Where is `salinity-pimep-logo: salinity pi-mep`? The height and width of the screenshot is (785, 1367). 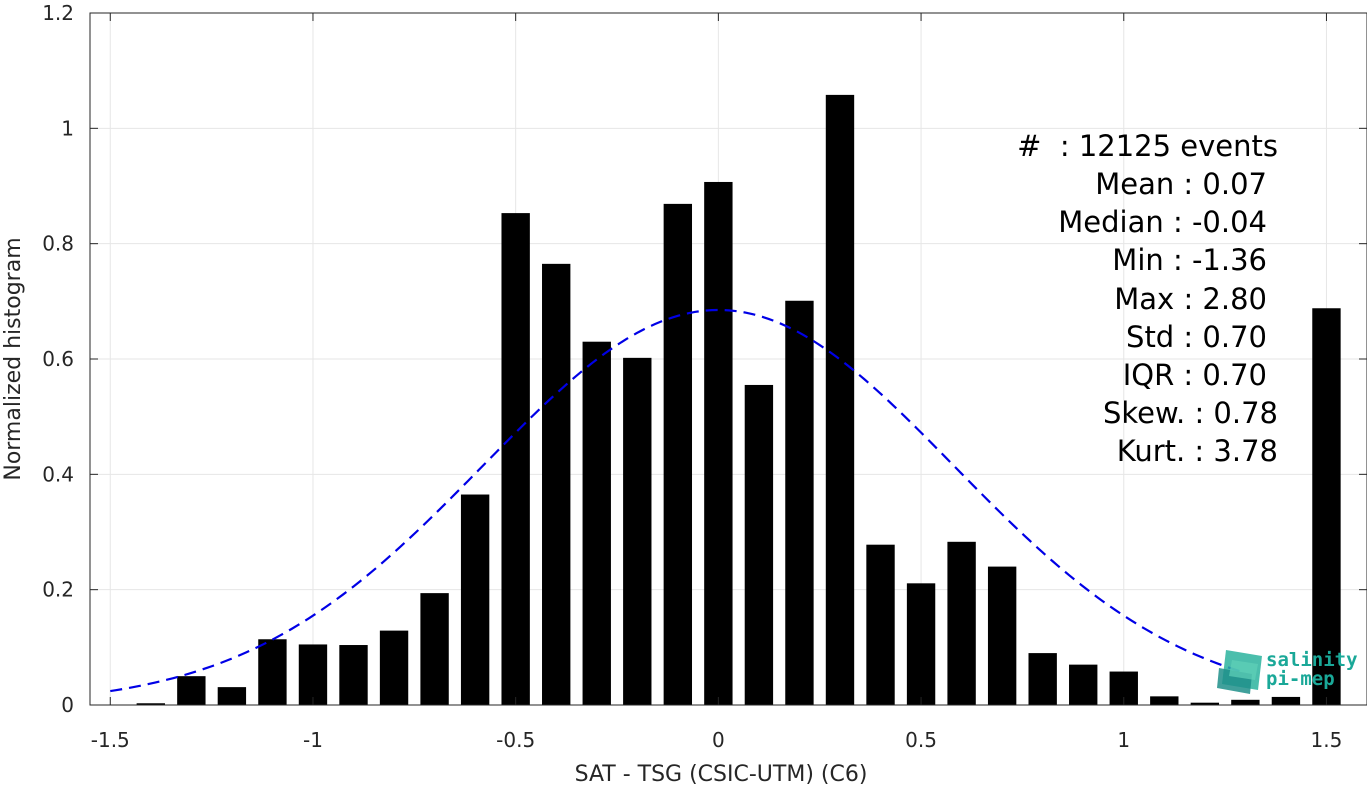
salinity-pimep-logo: salinity pi-mep is located at coordinates (1287, 671).